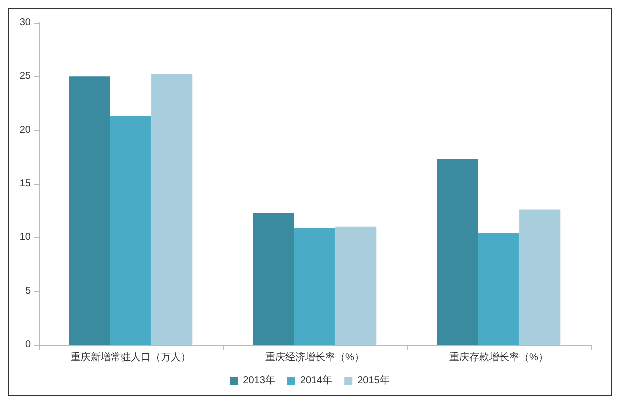 This screenshot has height=404, width=620. Describe the element at coordinates (316, 380) in the screenshot. I see `legend-label: 2014年` at that location.